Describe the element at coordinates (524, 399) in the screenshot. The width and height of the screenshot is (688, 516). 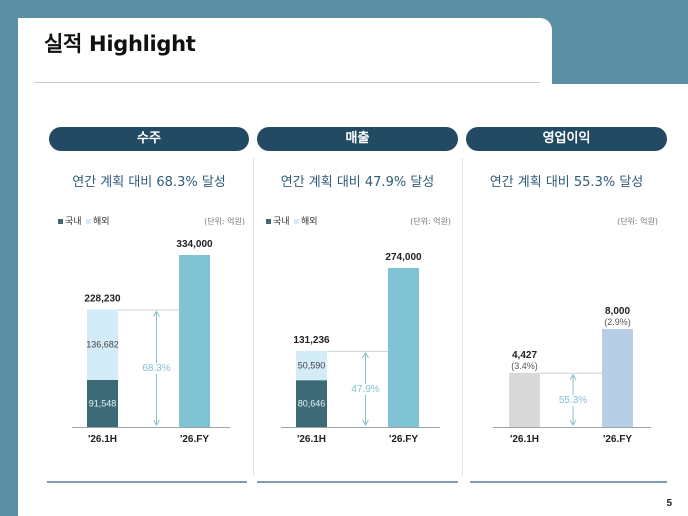
I see `bar-actual-1h` at that location.